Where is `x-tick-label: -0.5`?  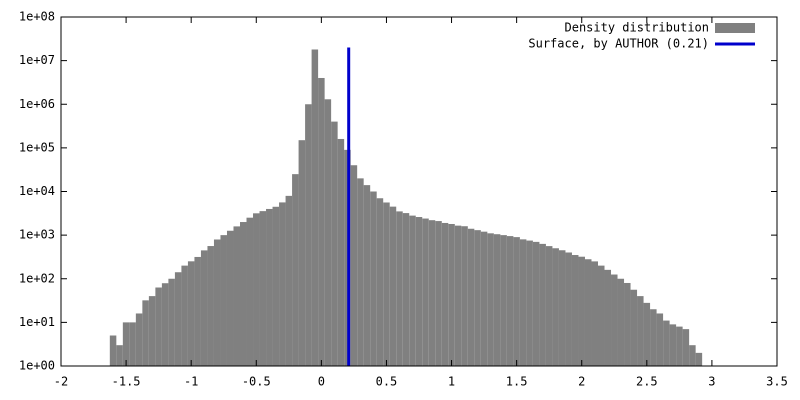 x-tick-label: -0.5 is located at coordinates (256, 382).